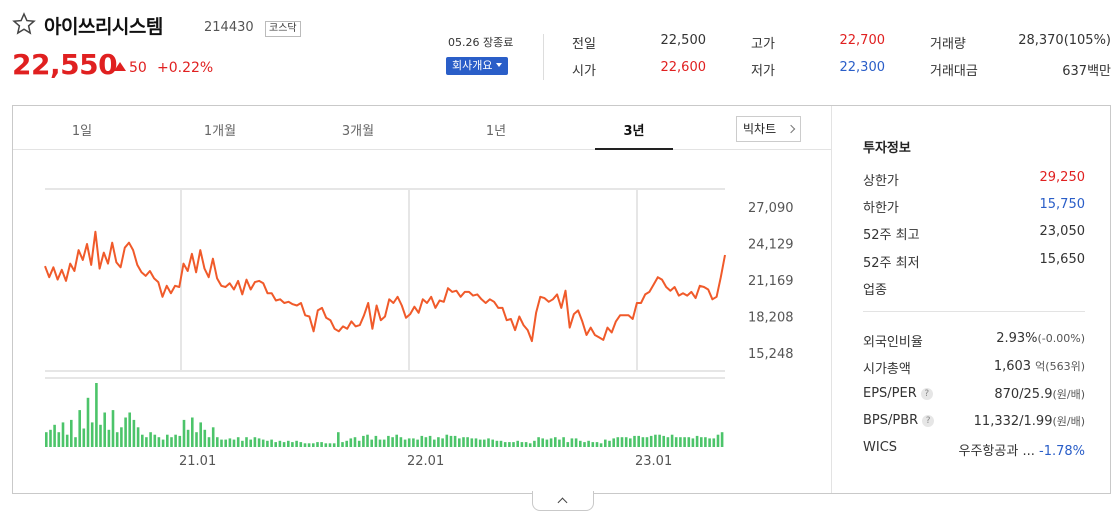  I want to click on info-value: 1,603 억(563위), so click(1039, 366).